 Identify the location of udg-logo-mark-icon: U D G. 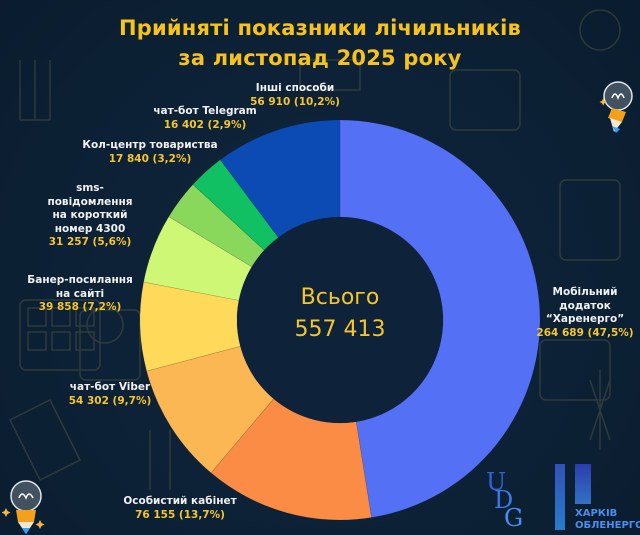
(504, 498).